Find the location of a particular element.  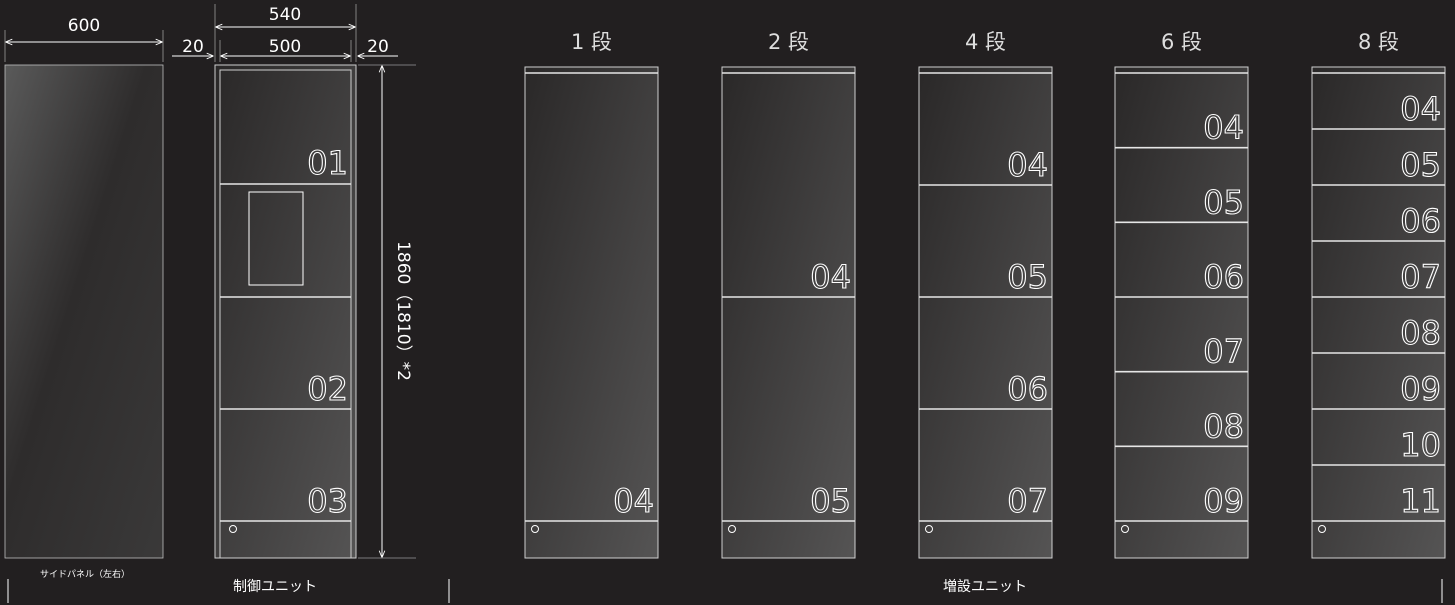

unit-tier-header: 8 段 is located at coordinates (1378, 42).